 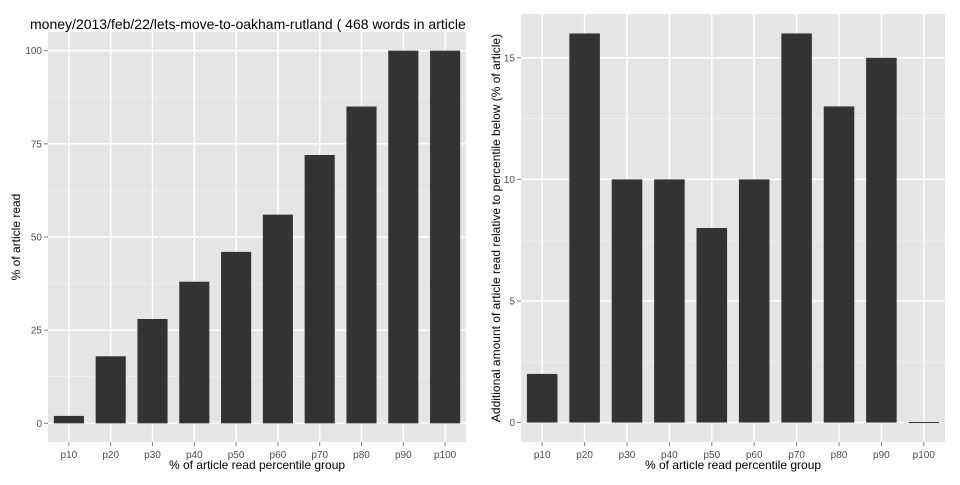 What do you see at coordinates (510, 58) in the screenshot?
I see `y-tick-label: 15` at bounding box center [510, 58].